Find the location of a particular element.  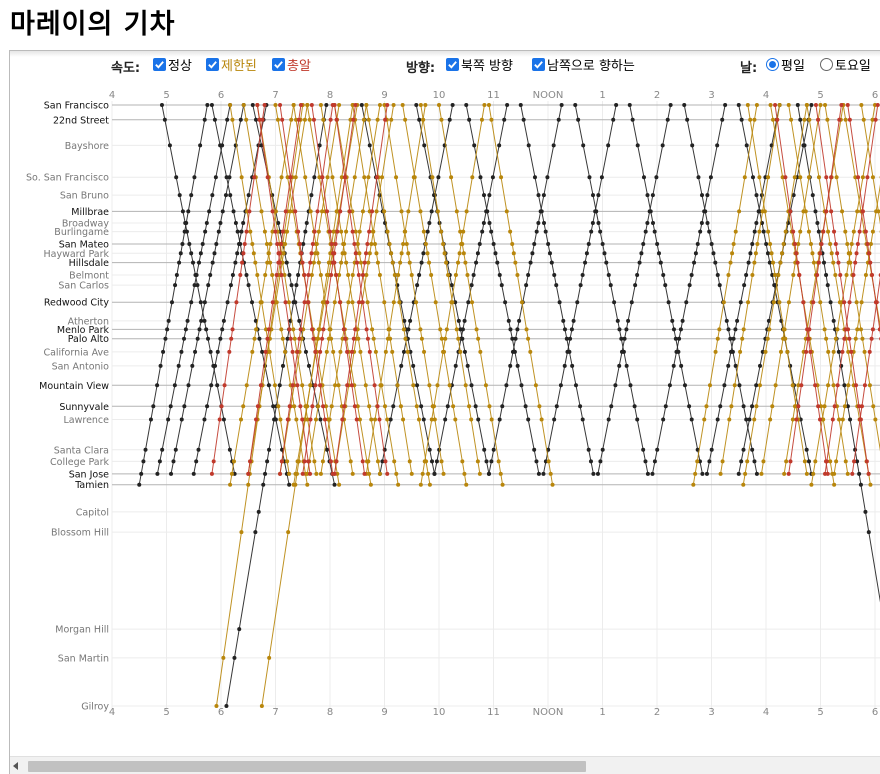

x-tick-label-bottom: 9 is located at coordinates (384, 712).